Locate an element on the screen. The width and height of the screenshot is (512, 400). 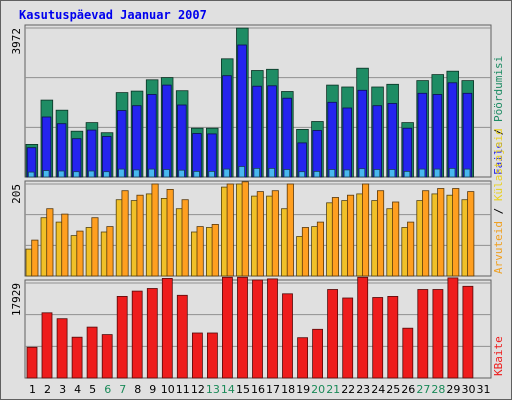
x-tick-day-27: 27 is located at coordinates (423, 389).